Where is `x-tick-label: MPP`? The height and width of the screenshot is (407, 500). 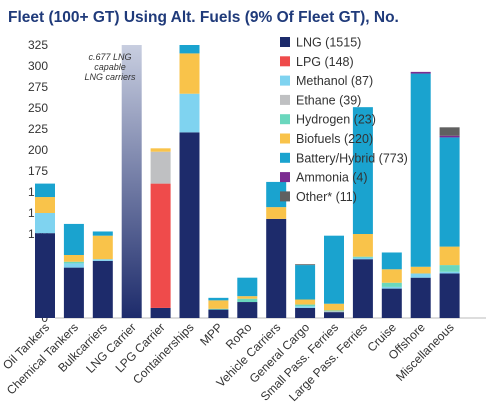
x-tick-label: MPP is located at coordinates (211, 334).